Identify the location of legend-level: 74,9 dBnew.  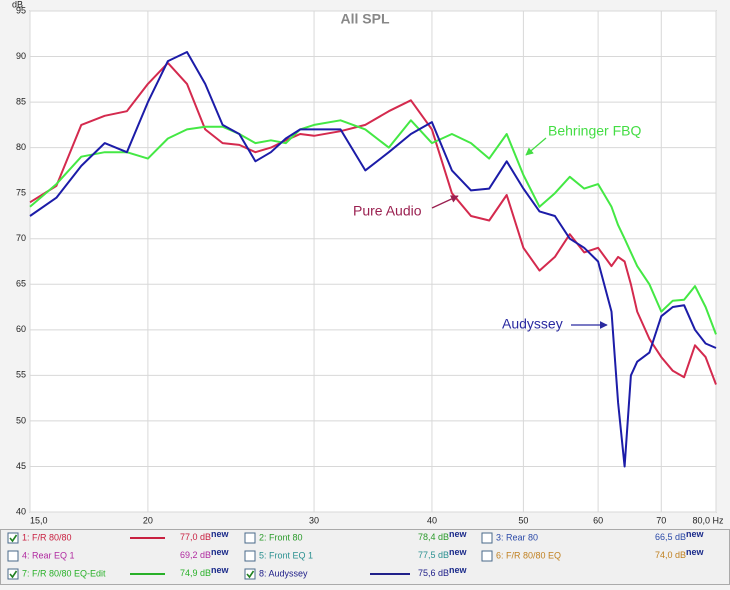
(205, 571).